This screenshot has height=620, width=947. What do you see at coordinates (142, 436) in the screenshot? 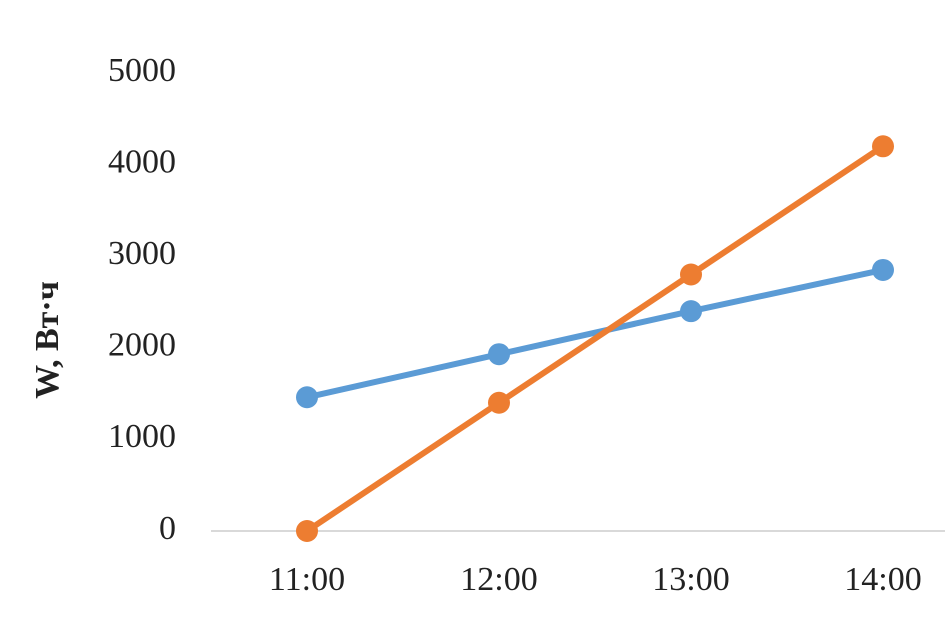
I see `y-tick-label: 1000` at bounding box center [142, 436].